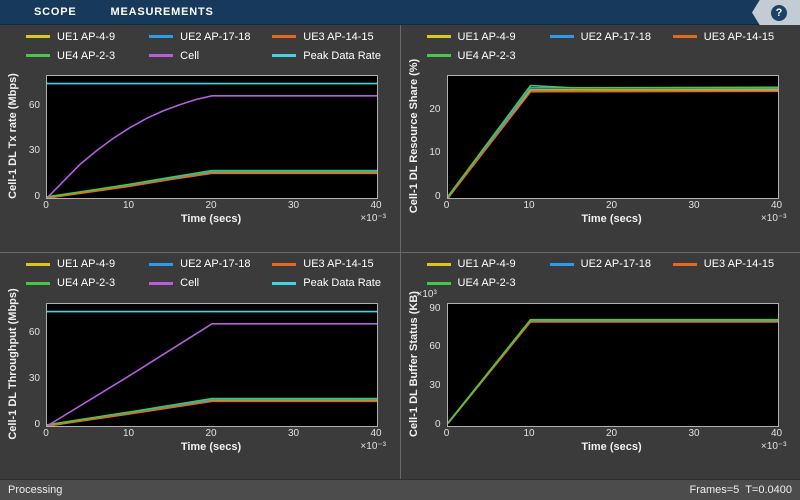 Image resolution: width=800 pixels, height=500 pixels. What do you see at coordinates (342, 283) in the screenshot?
I see `legend-label: Peak Data Rate` at bounding box center [342, 283].